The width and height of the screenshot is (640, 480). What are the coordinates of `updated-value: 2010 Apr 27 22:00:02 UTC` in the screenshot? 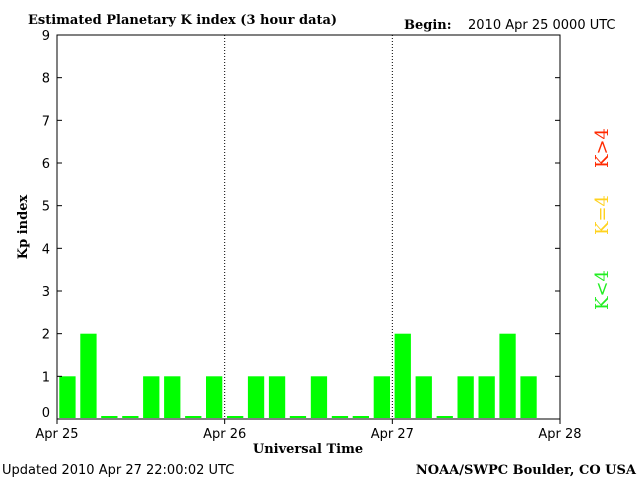 It's located at (147, 470).